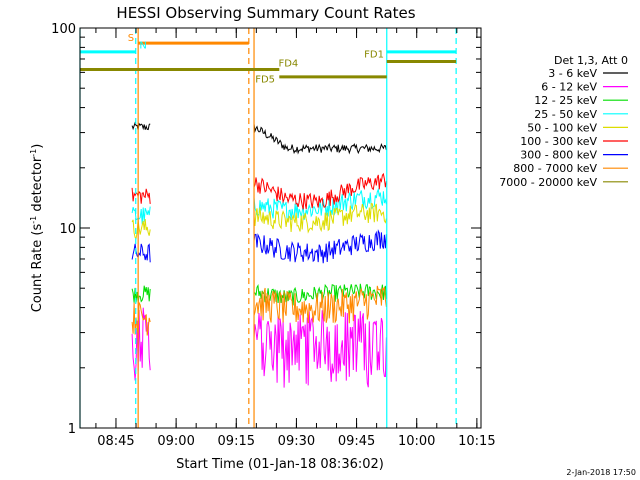 This screenshot has width=640, height=480. What do you see at coordinates (558, 141) in the screenshot?
I see `legend-label-5: 100 - 300 keV` at bounding box center [558, 141].